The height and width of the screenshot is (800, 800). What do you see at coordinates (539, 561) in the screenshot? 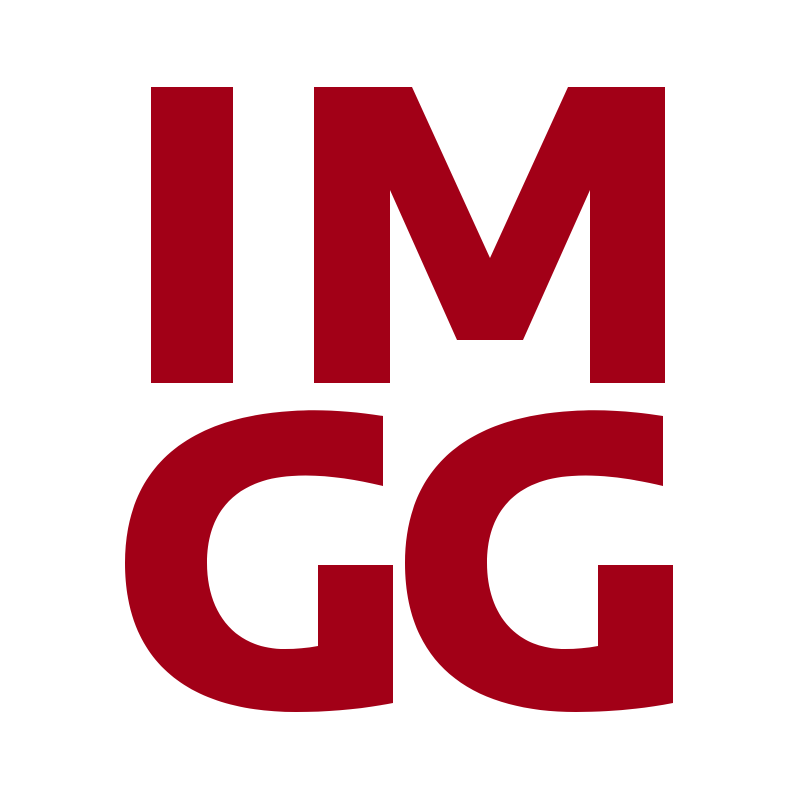
I see `letter-g-right` at bounding box center [539, 561].